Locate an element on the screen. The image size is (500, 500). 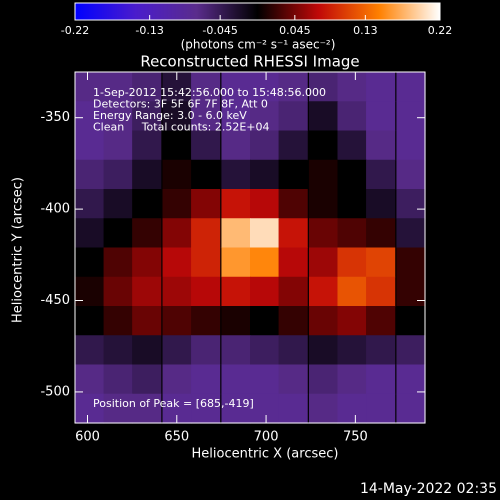
y-tick-label: -350 is located at coordinates (55, 117).